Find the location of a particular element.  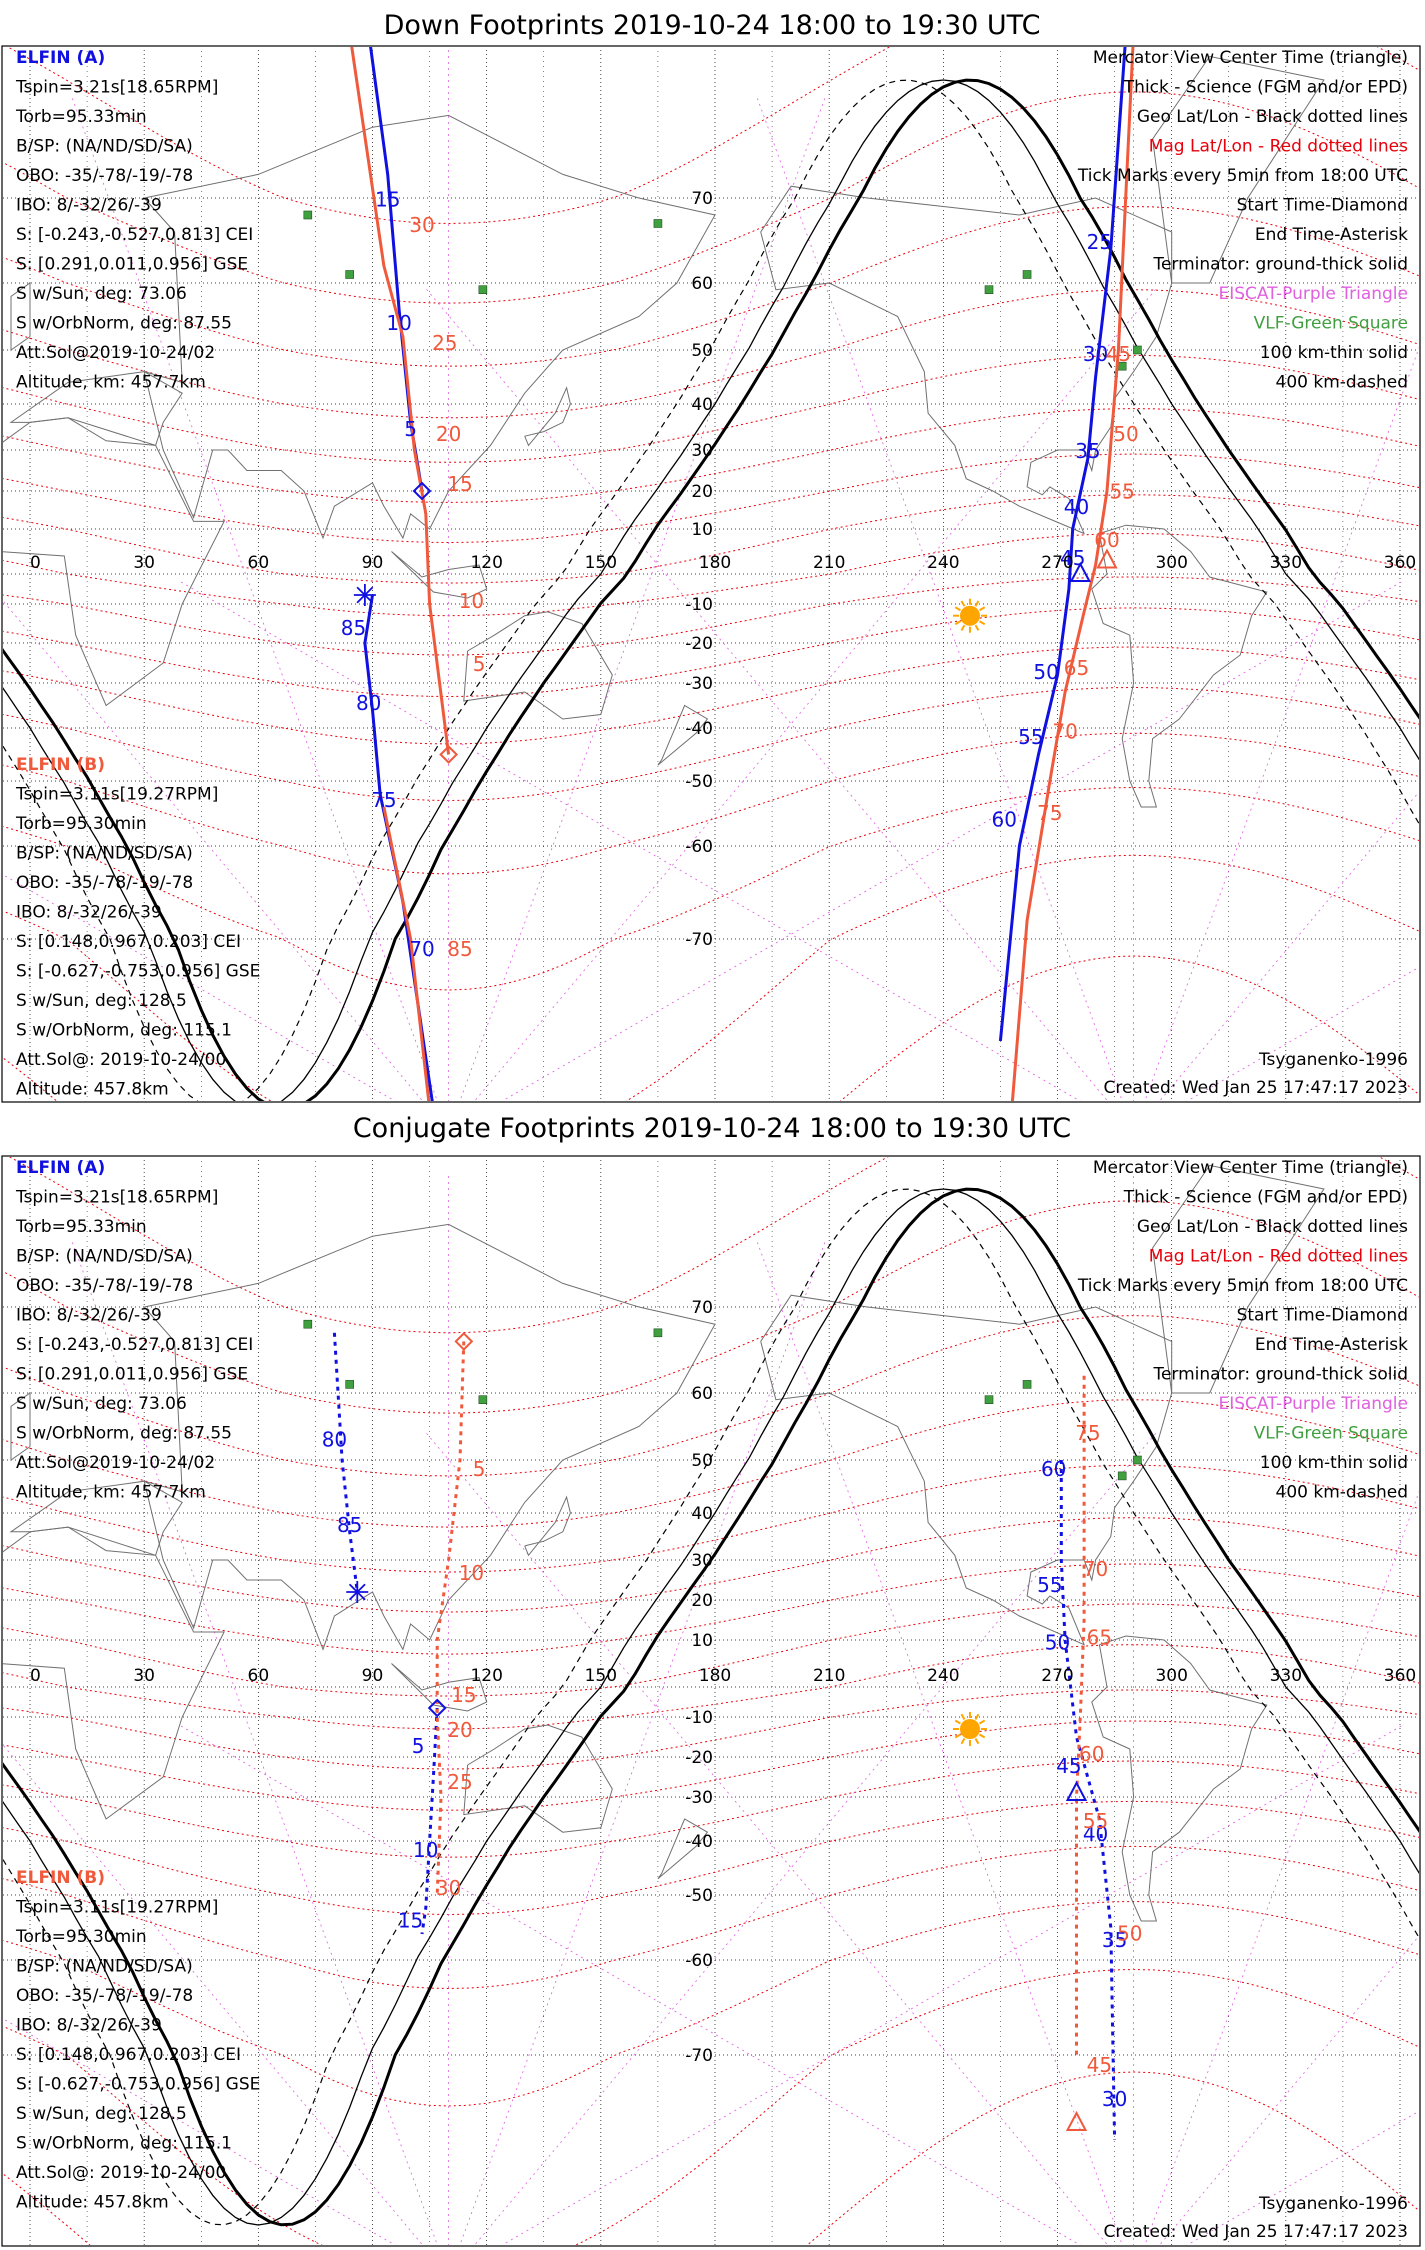

lat-label: 10 is located at coordinates (702, 1641).